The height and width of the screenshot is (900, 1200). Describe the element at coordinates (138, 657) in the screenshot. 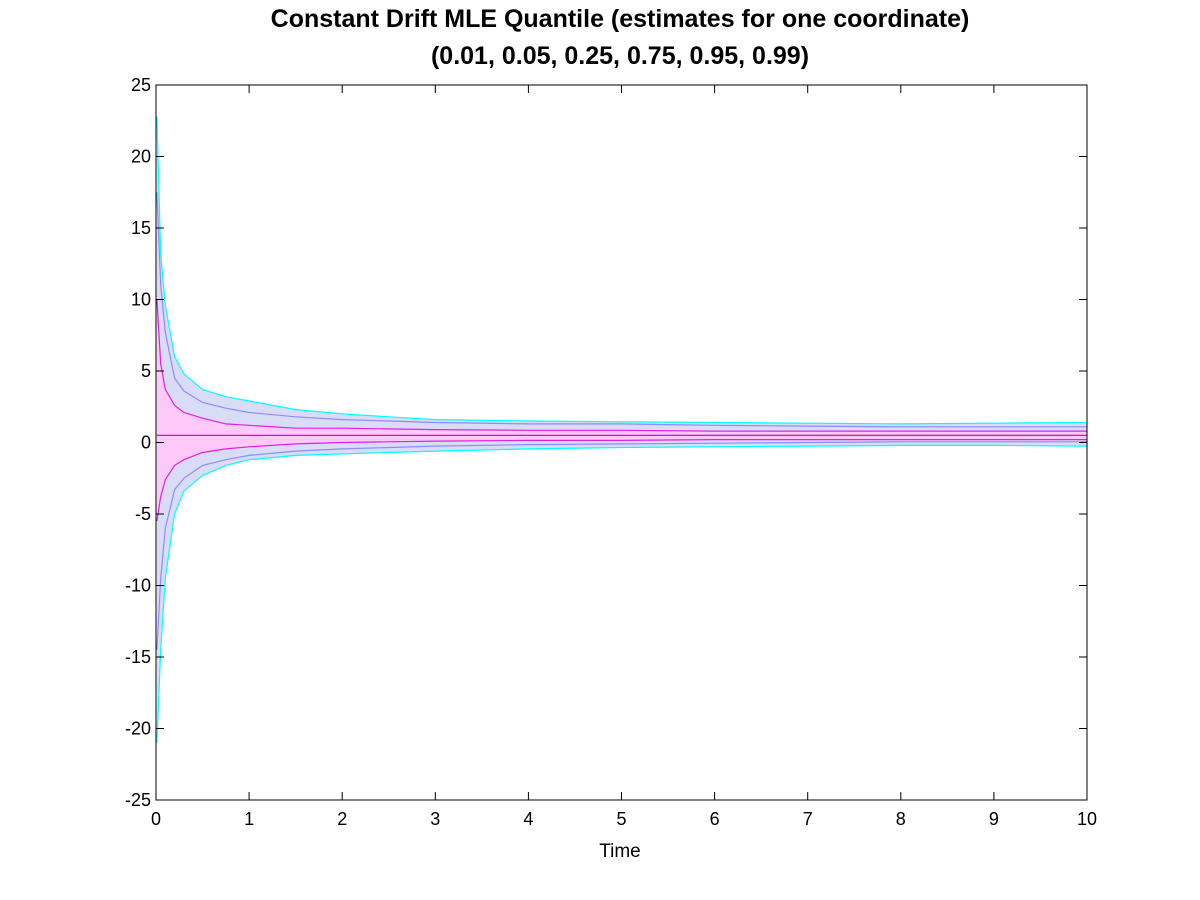

I see `y-tick-label: -15` at that location.